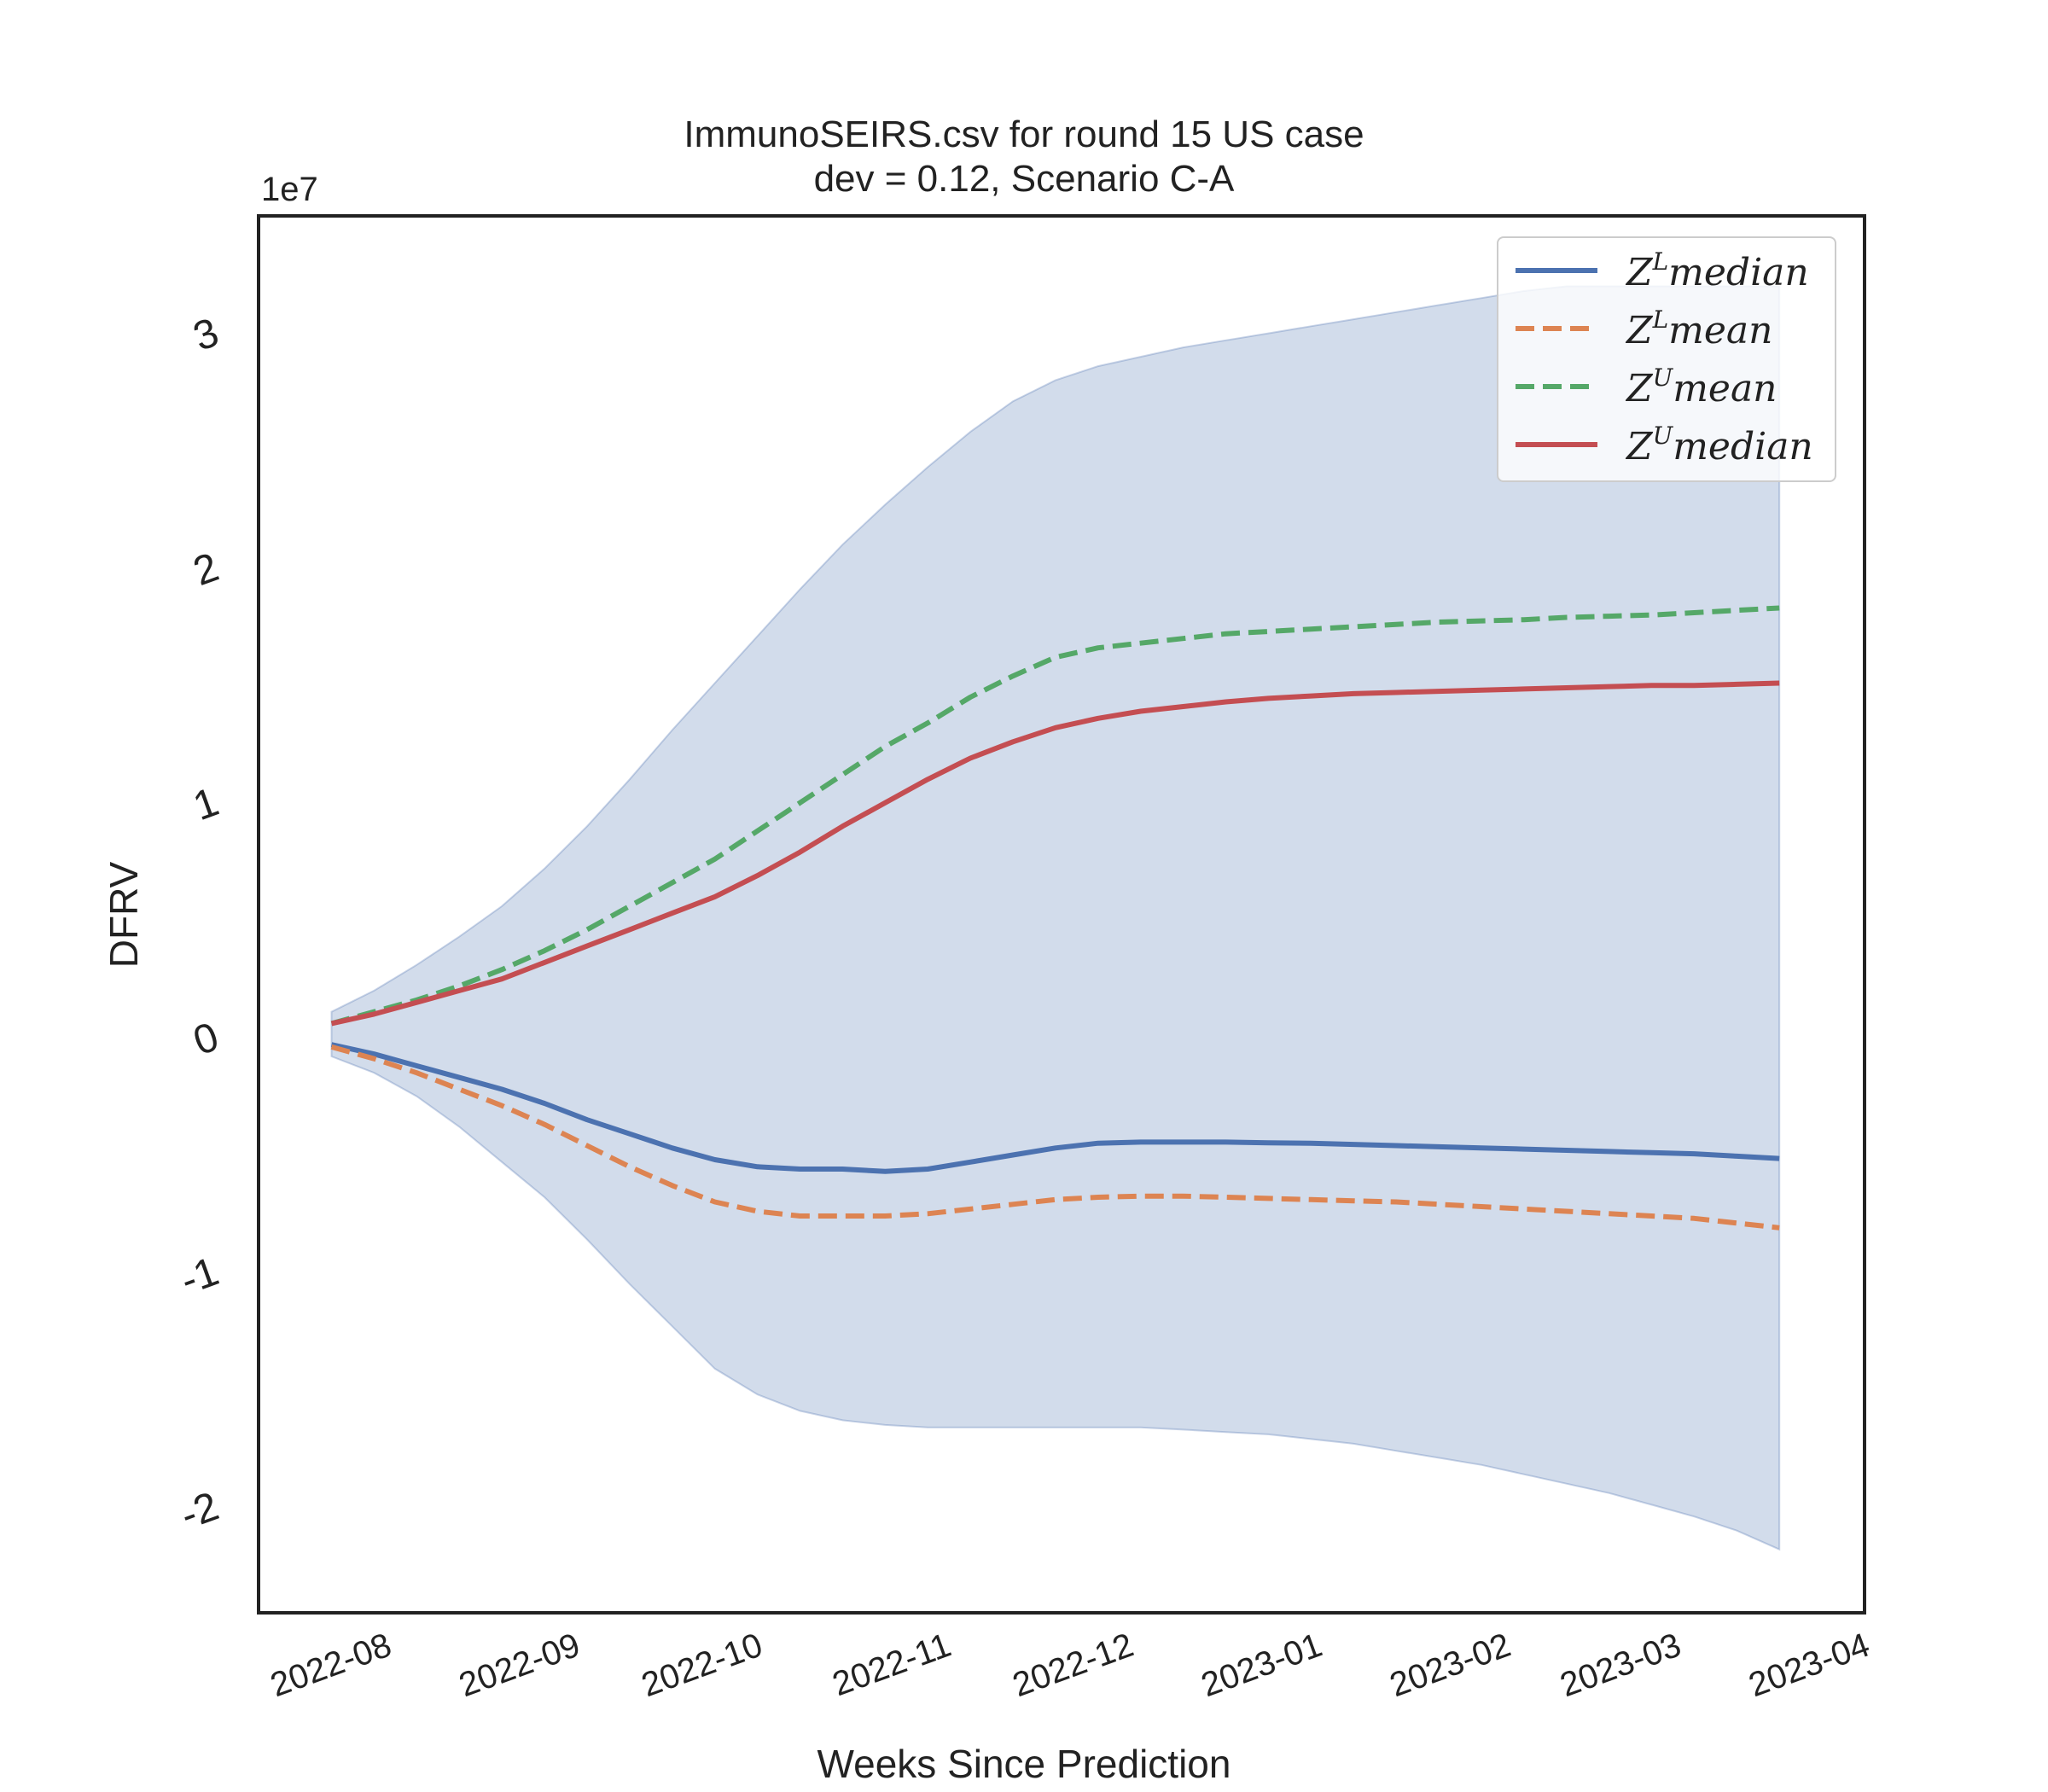  Describe the element at coordinates (1701, 386) in the screenshot. I see `legend-label-zu-mean: ZUmean` at that location.